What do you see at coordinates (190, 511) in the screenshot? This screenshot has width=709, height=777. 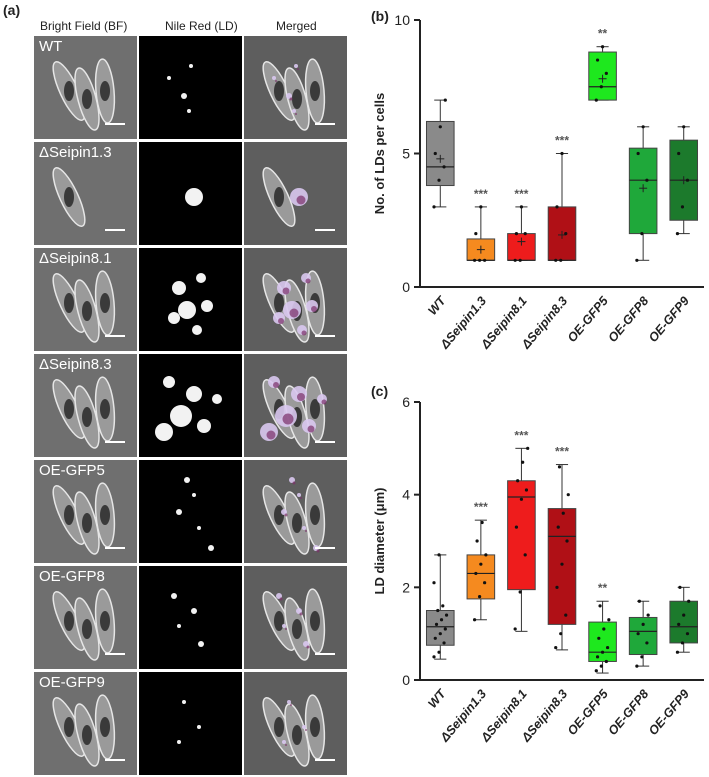 I see `micrograph-nile-red-oe-gfp5` at bounding box center [190, 511].